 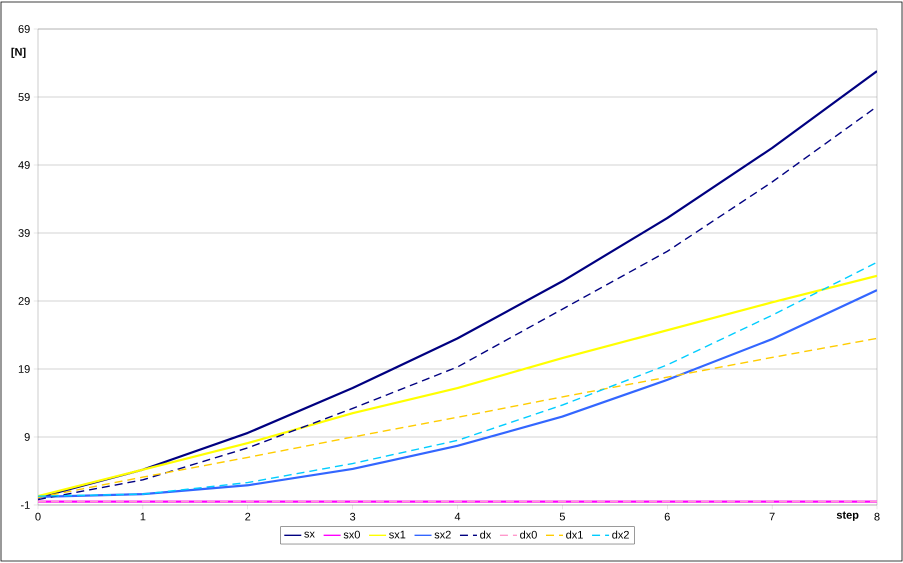 I want to click on legend-label: dx0, so click(x=528, y=534).